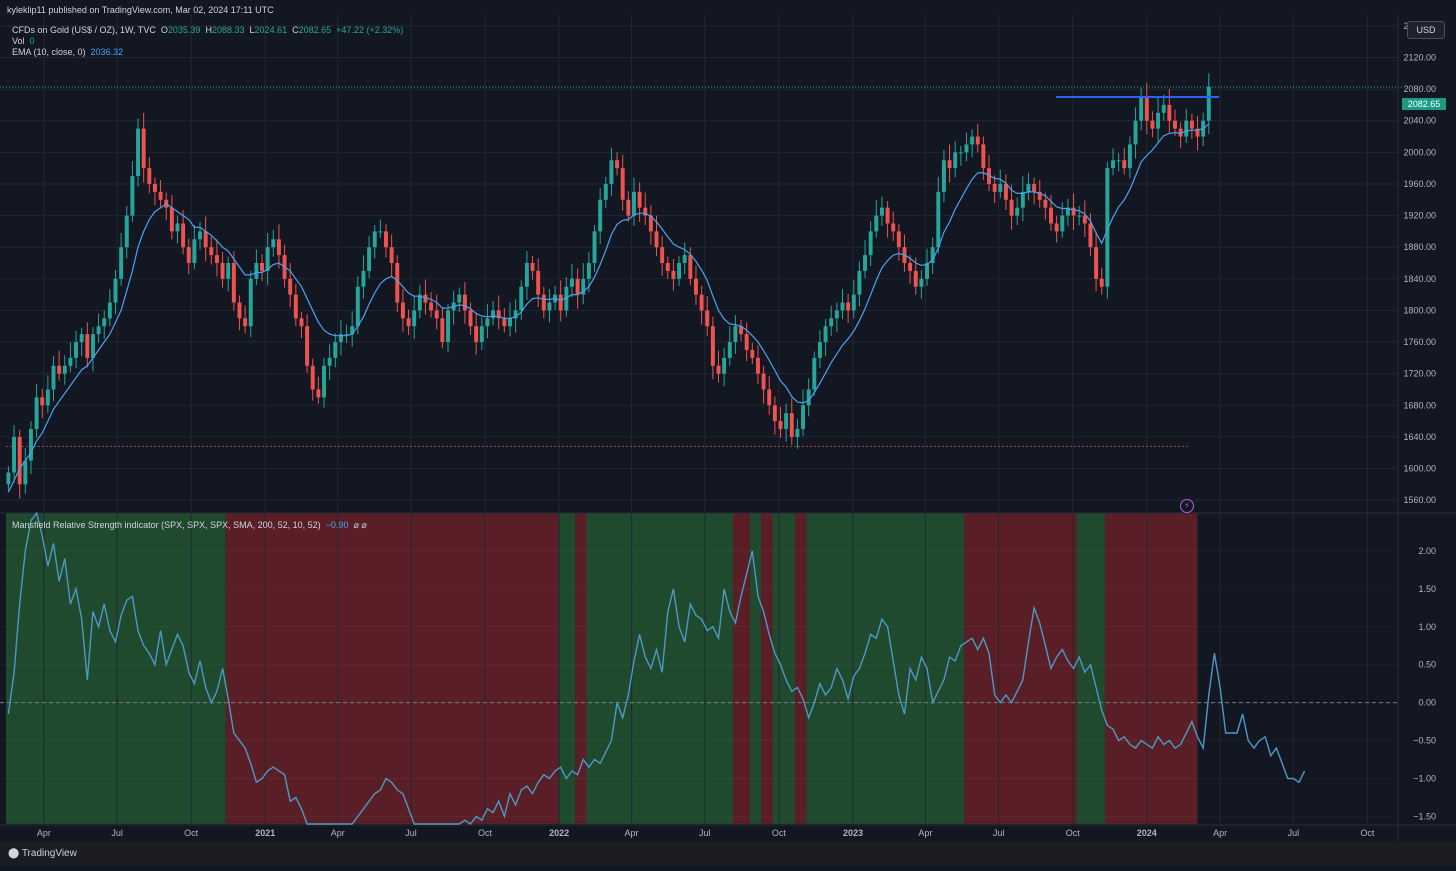 Image resolution: width=1456 pixels, height=871 pixels. What do you see at coordinates (191, 833) in the screenshot?
I see `time-axis-tick: Oct` at bounding box center [191, 833].